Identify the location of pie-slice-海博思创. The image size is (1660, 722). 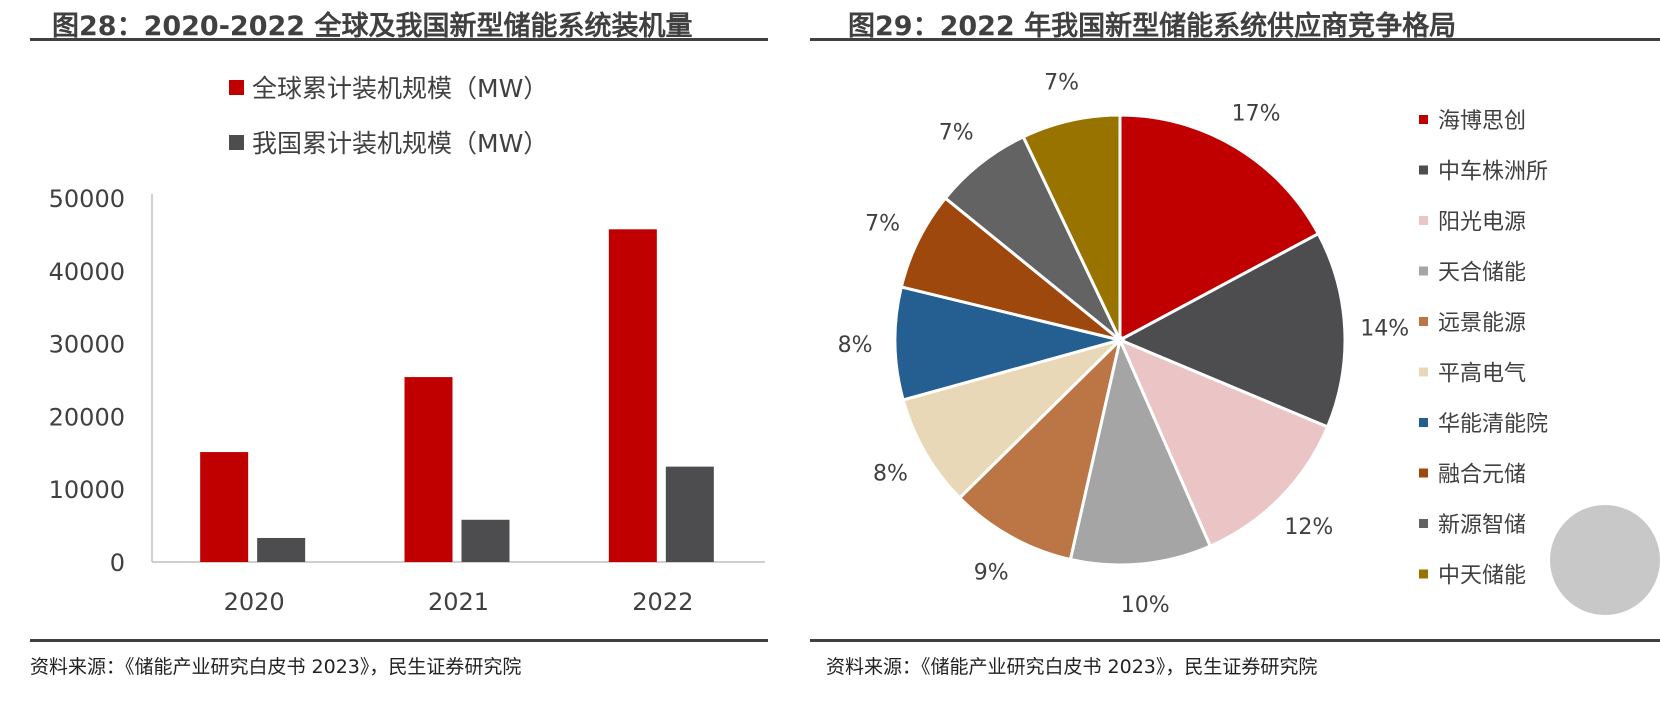
(1219, 228).